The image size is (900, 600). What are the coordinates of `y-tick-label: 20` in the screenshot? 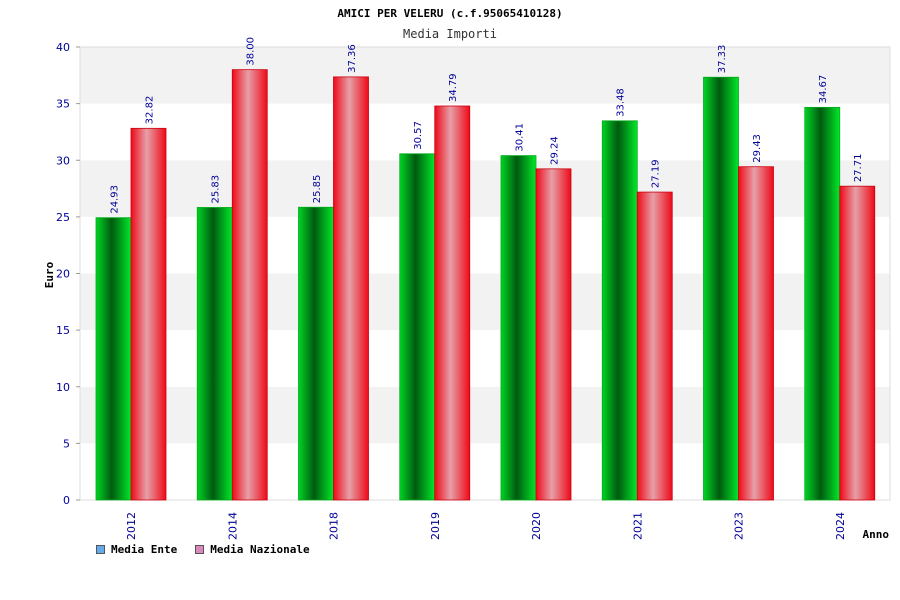 It's located at (63, 274).